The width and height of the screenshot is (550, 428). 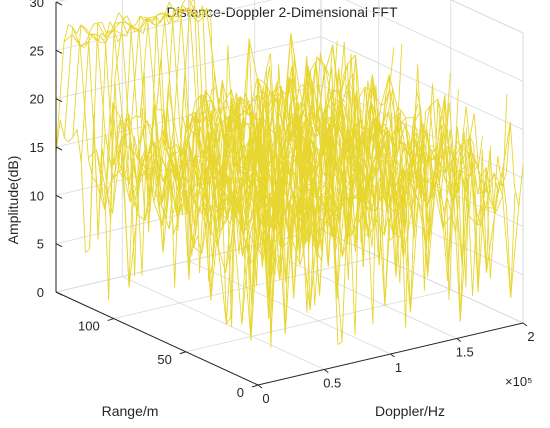 I want to click on z-tick-label: 5, so click(x=40, y=244).